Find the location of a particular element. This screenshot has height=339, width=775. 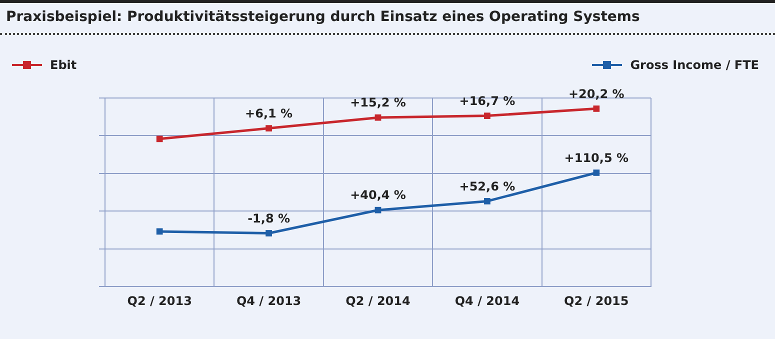

annotation: +110,5 % is located at coordinates (596, 157).